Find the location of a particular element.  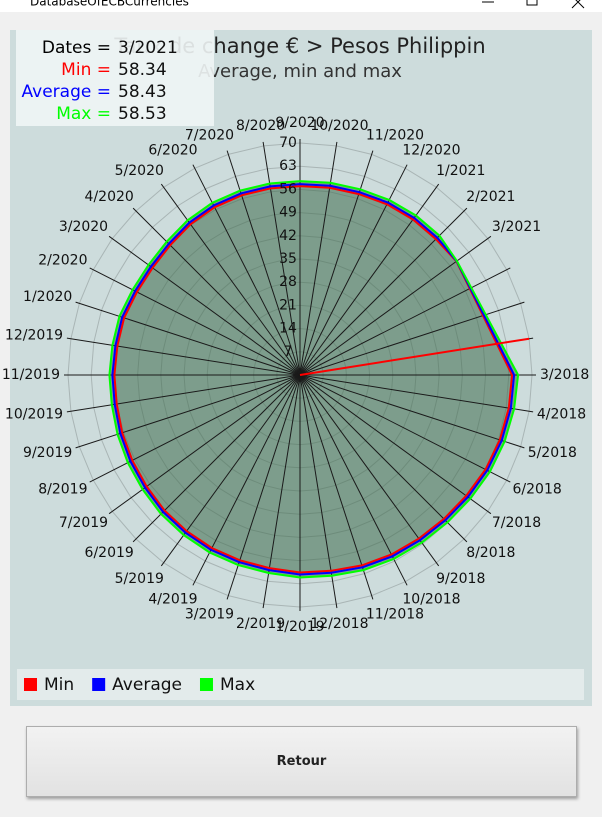

category-label: 2/2020 is located at coordinates (62, 261).